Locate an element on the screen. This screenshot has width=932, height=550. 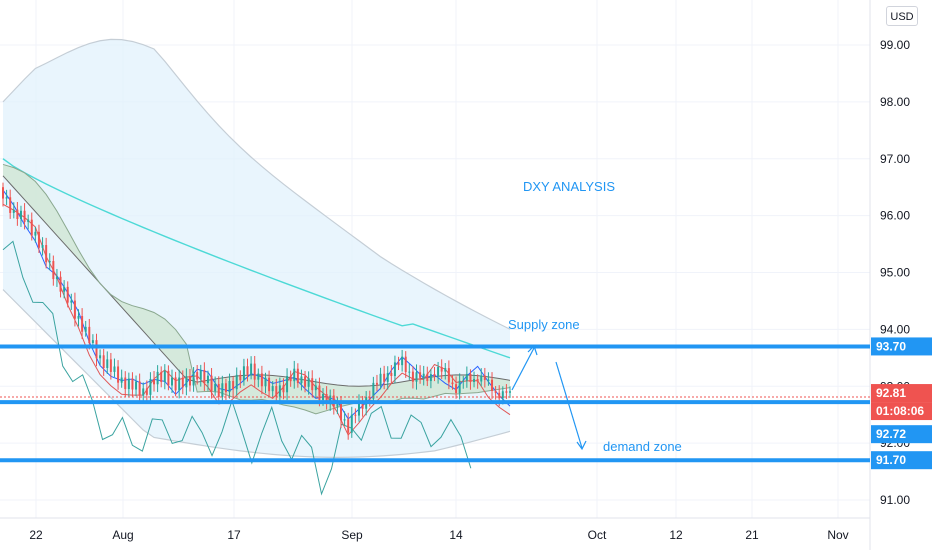
x-tick-label: Aug is located at coordinates (122, 535).